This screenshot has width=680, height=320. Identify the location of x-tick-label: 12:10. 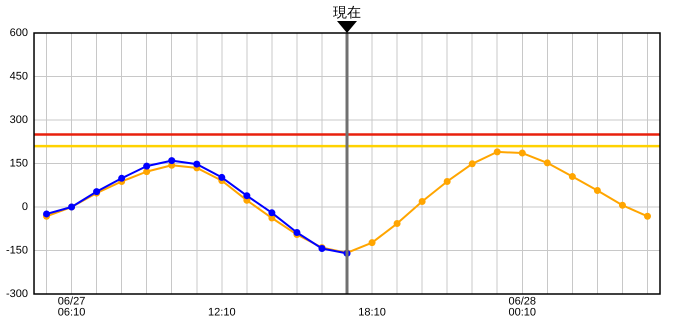
(222, 312).